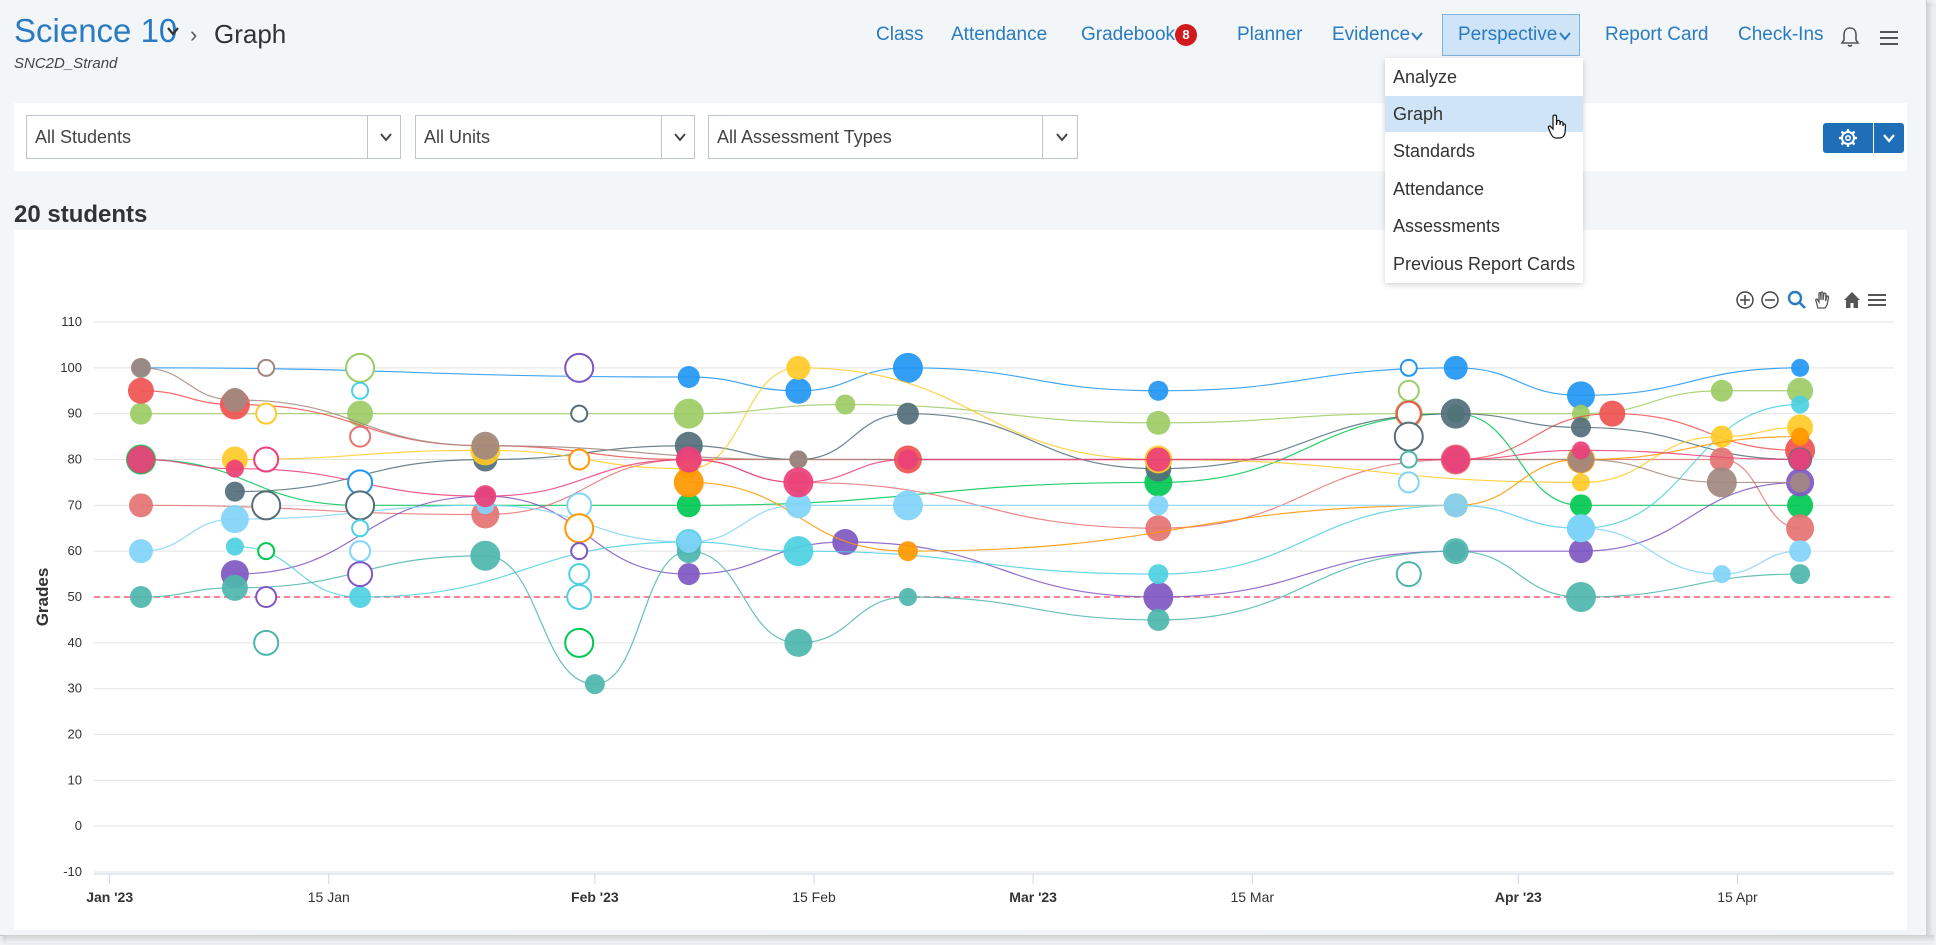 Image resolution: width=1936 pixels, height=945 pixels. What do you see at coordinates (75, 688) in the screenshot?
I see `y-tick-label: 30` at bounding box center [75, 688].